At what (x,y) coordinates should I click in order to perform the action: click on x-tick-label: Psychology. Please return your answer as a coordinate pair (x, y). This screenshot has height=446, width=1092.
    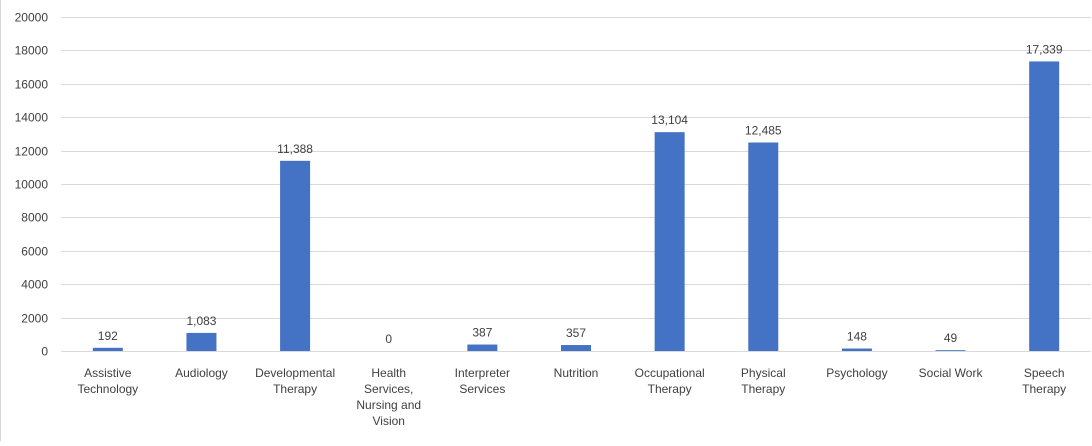
    Looking at the image, I should click on (856, 373).